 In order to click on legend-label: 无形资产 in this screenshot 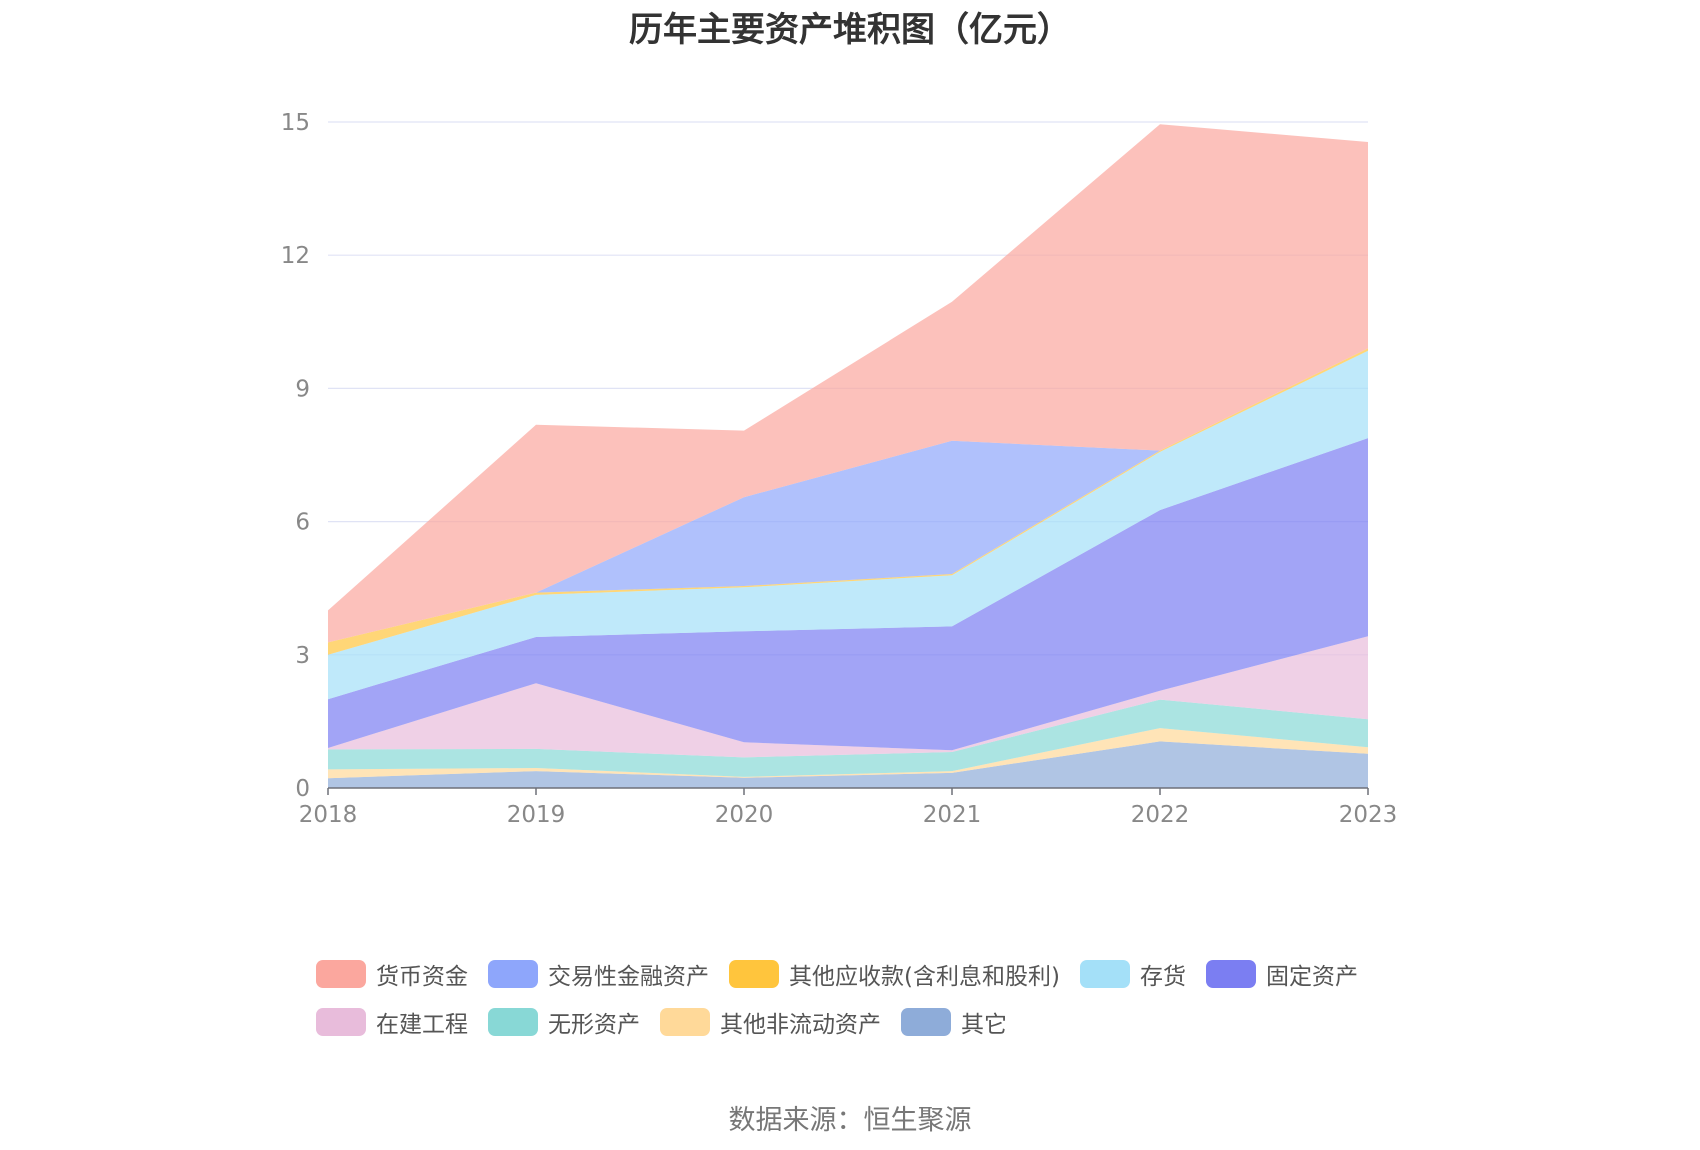, I will do `click(594, 1025)`.